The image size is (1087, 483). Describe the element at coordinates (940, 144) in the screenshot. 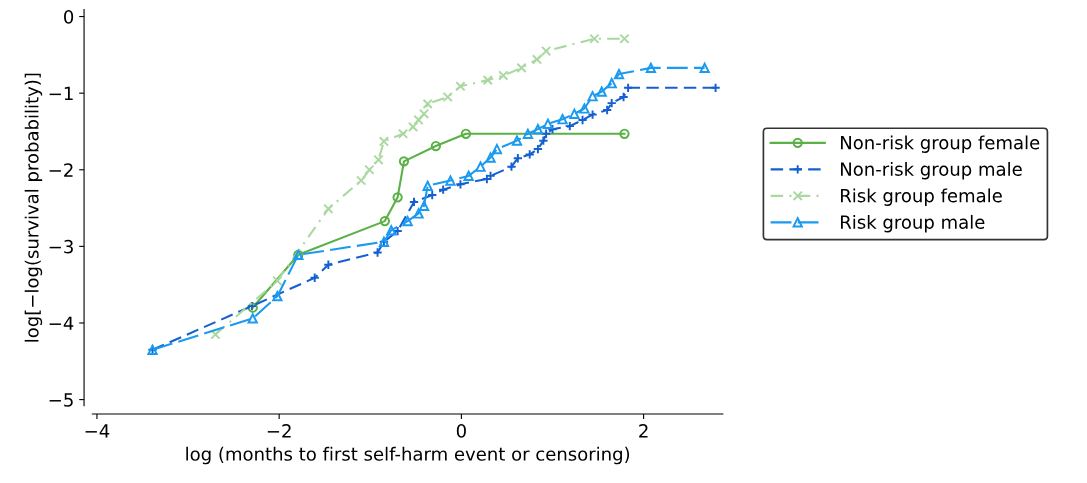

I see `legend-label: Non-risk group female` at that location.